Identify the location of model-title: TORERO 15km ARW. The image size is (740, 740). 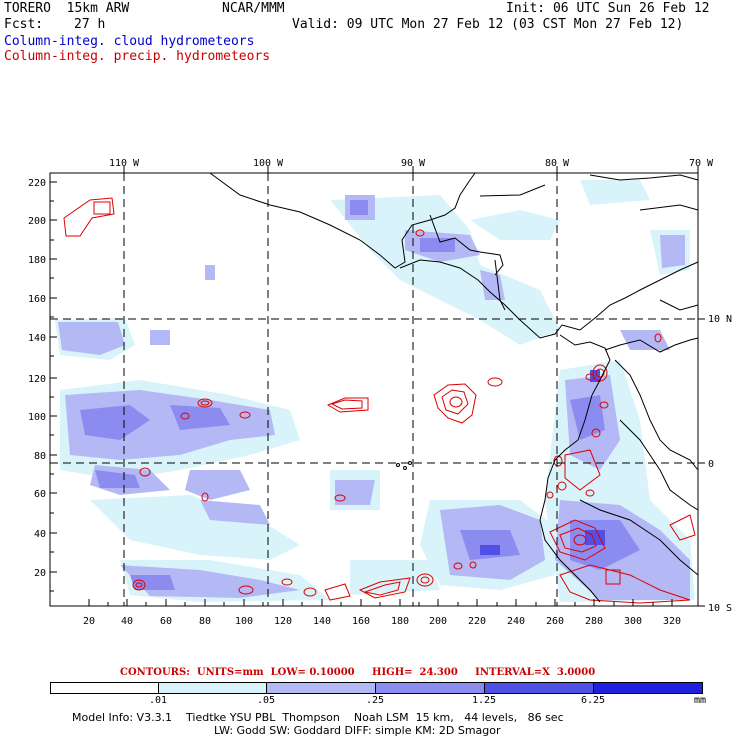
(67, 8).